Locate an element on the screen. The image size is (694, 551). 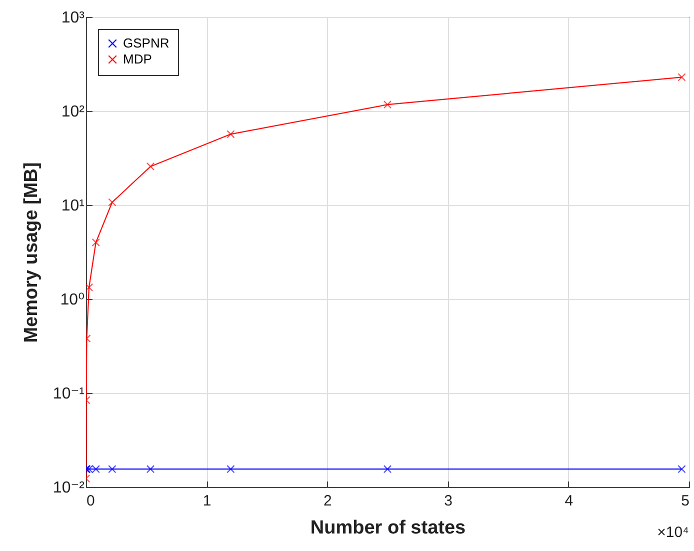
y-tick-label: 10⁰ is located at coordinates (72, 300).